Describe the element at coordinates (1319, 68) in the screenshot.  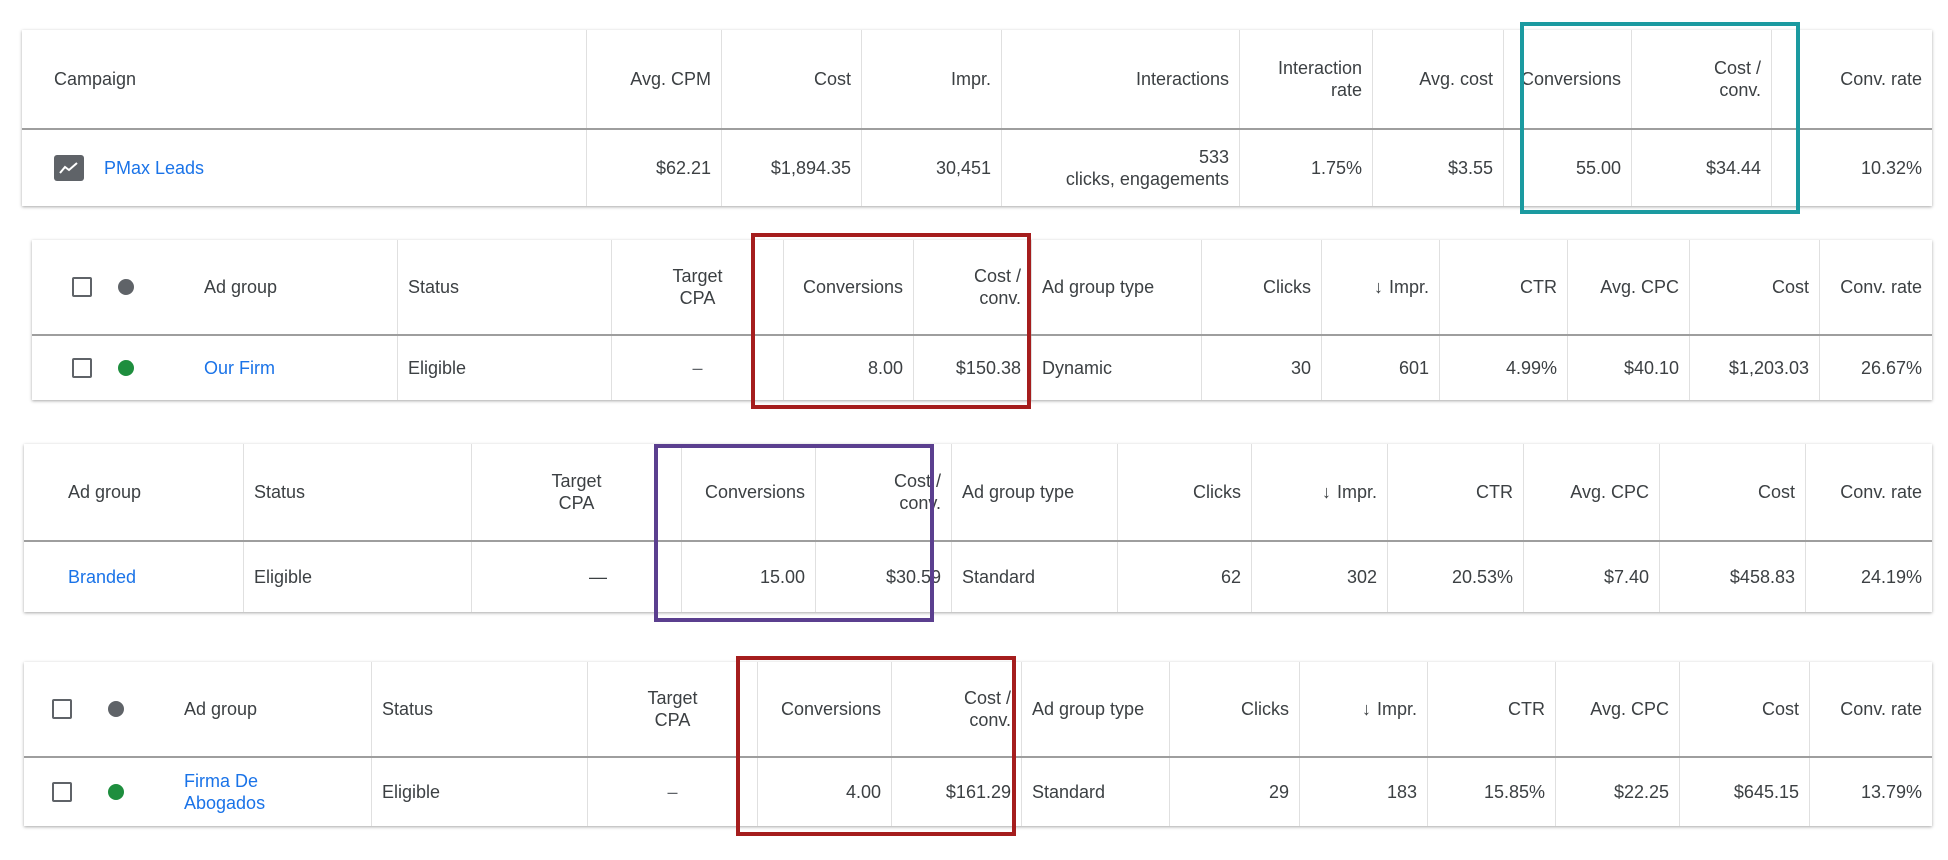
I see `header-interaction-rate-line1: Interaction` at that location.